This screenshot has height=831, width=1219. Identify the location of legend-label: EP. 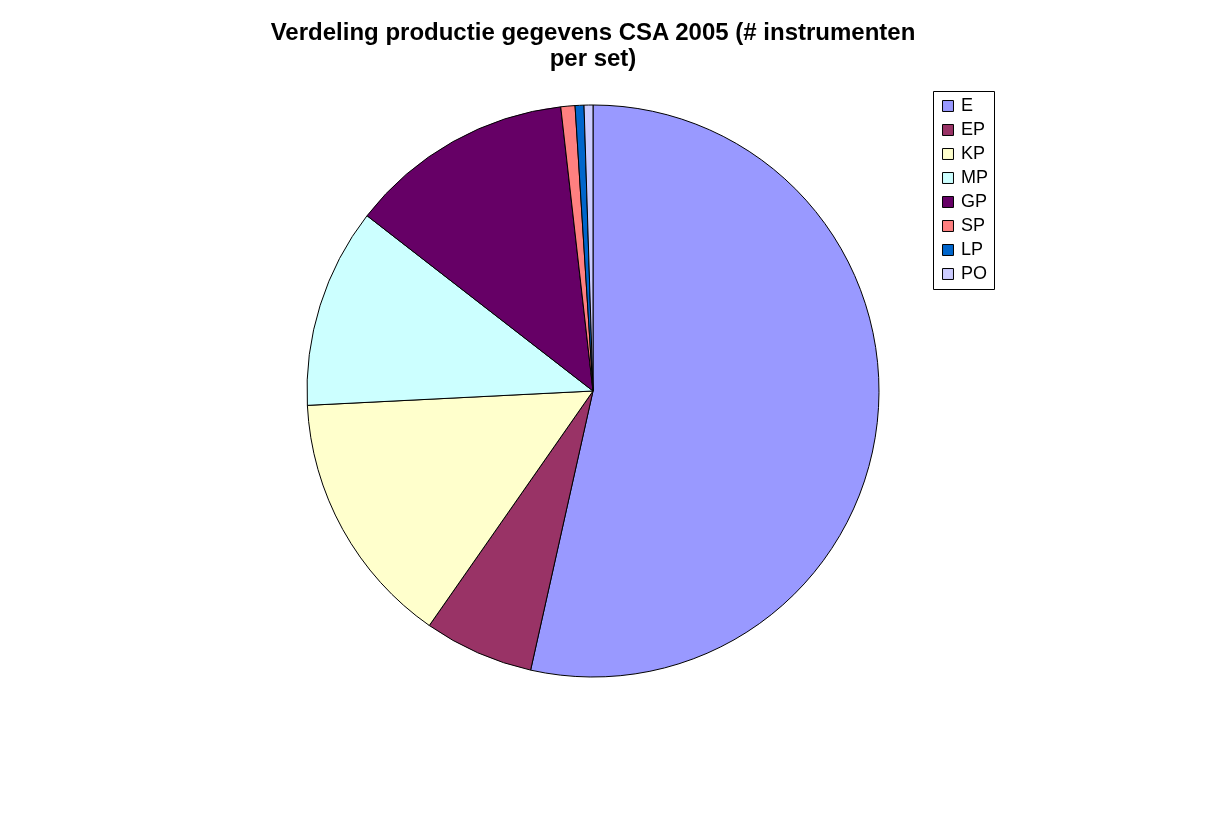
(973, 129).